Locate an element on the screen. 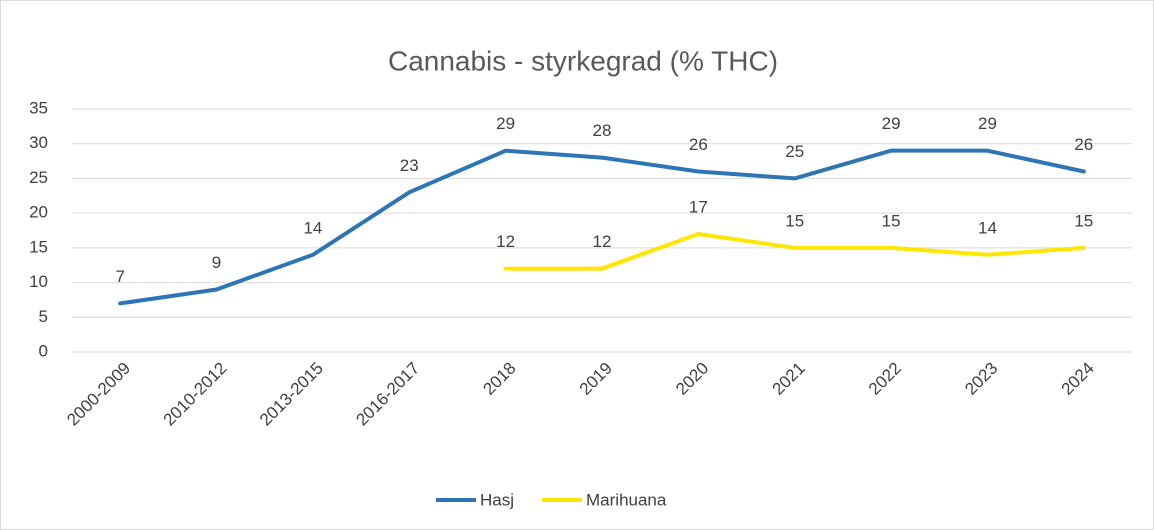 The height and width of the screenshot is (530, 1154). y-tick-label: 35 is located at coordinates (38, 107).